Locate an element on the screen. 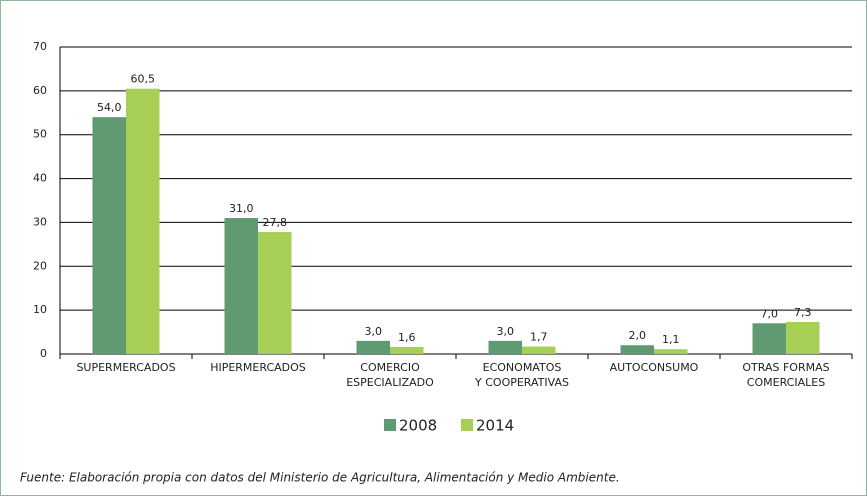 This screenshot has height=496, width=867. y-tick-label: 60 is located at coordinates (40, 90).